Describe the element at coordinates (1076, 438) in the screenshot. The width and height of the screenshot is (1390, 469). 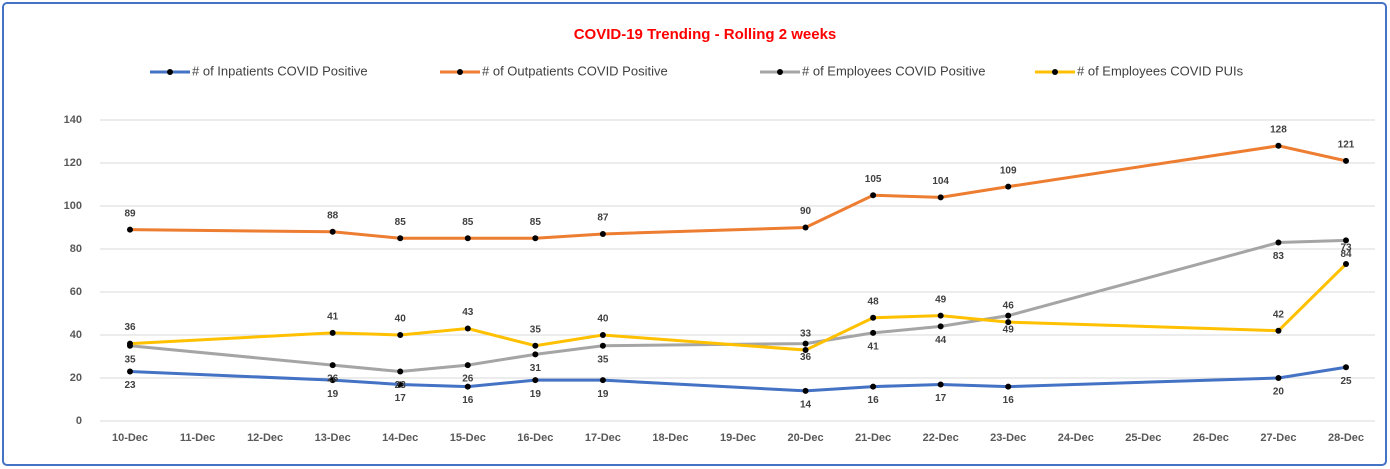
I see `x-tick-label: 24-Dec` at that location.